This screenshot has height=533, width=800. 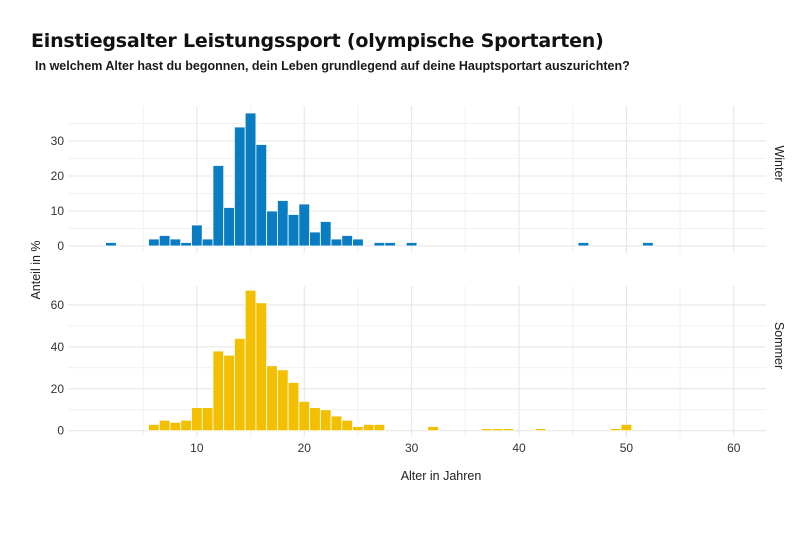 What do you see at coordinates (305, 448) in the screenshot?
I see `x-tick-label: 20` at bounding box center [305, 448].